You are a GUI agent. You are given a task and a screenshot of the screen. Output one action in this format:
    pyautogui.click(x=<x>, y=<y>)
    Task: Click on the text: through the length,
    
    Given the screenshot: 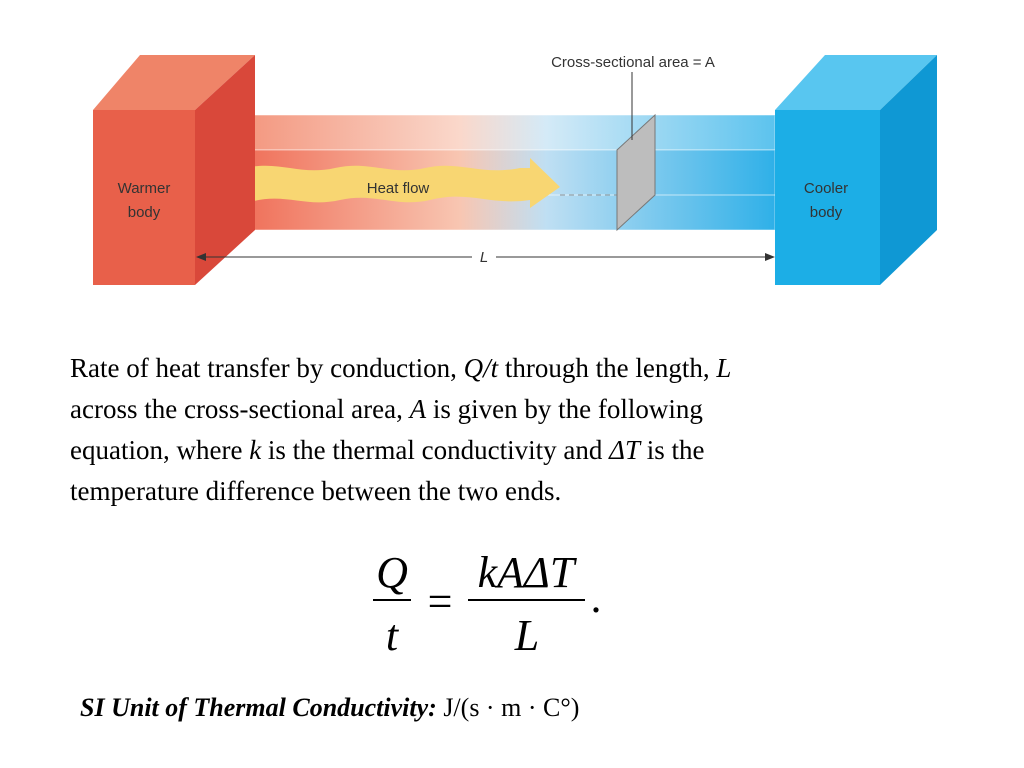 What is the action you would take?
    pyautogui.click(x=607, y=368)
    